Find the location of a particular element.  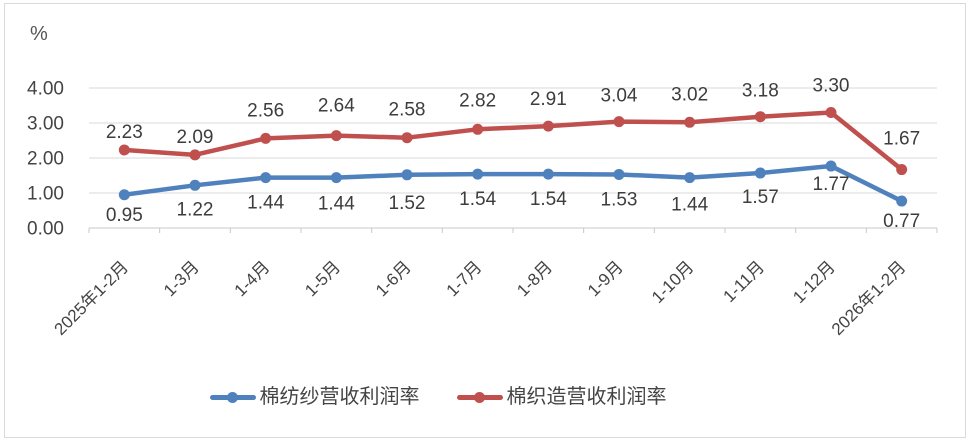

y-axis-tick-label: 1.00 is located at coordinates (45, 194).